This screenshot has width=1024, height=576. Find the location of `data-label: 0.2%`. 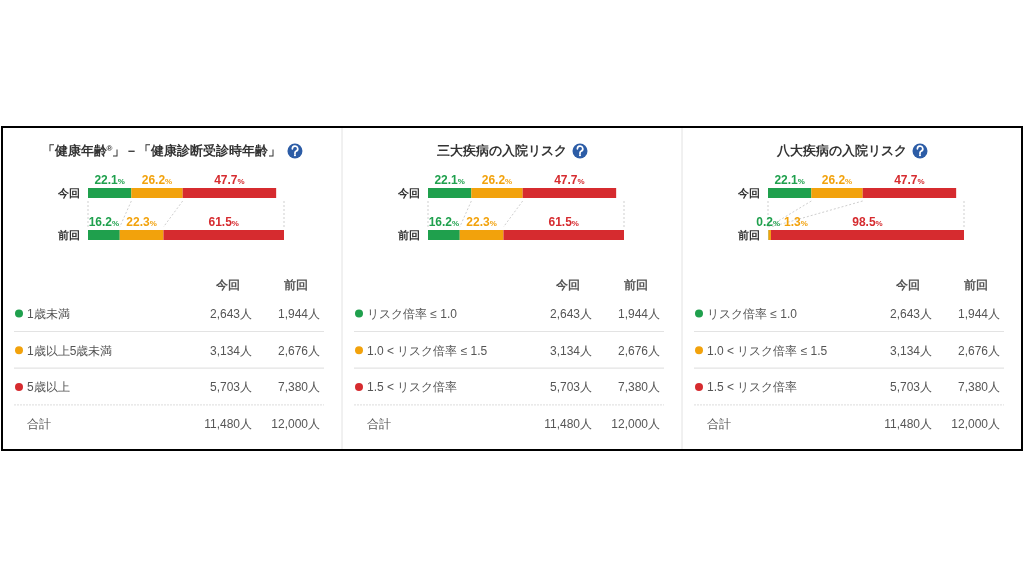

data-label: 0.2% is located at coordinates (768, 222).